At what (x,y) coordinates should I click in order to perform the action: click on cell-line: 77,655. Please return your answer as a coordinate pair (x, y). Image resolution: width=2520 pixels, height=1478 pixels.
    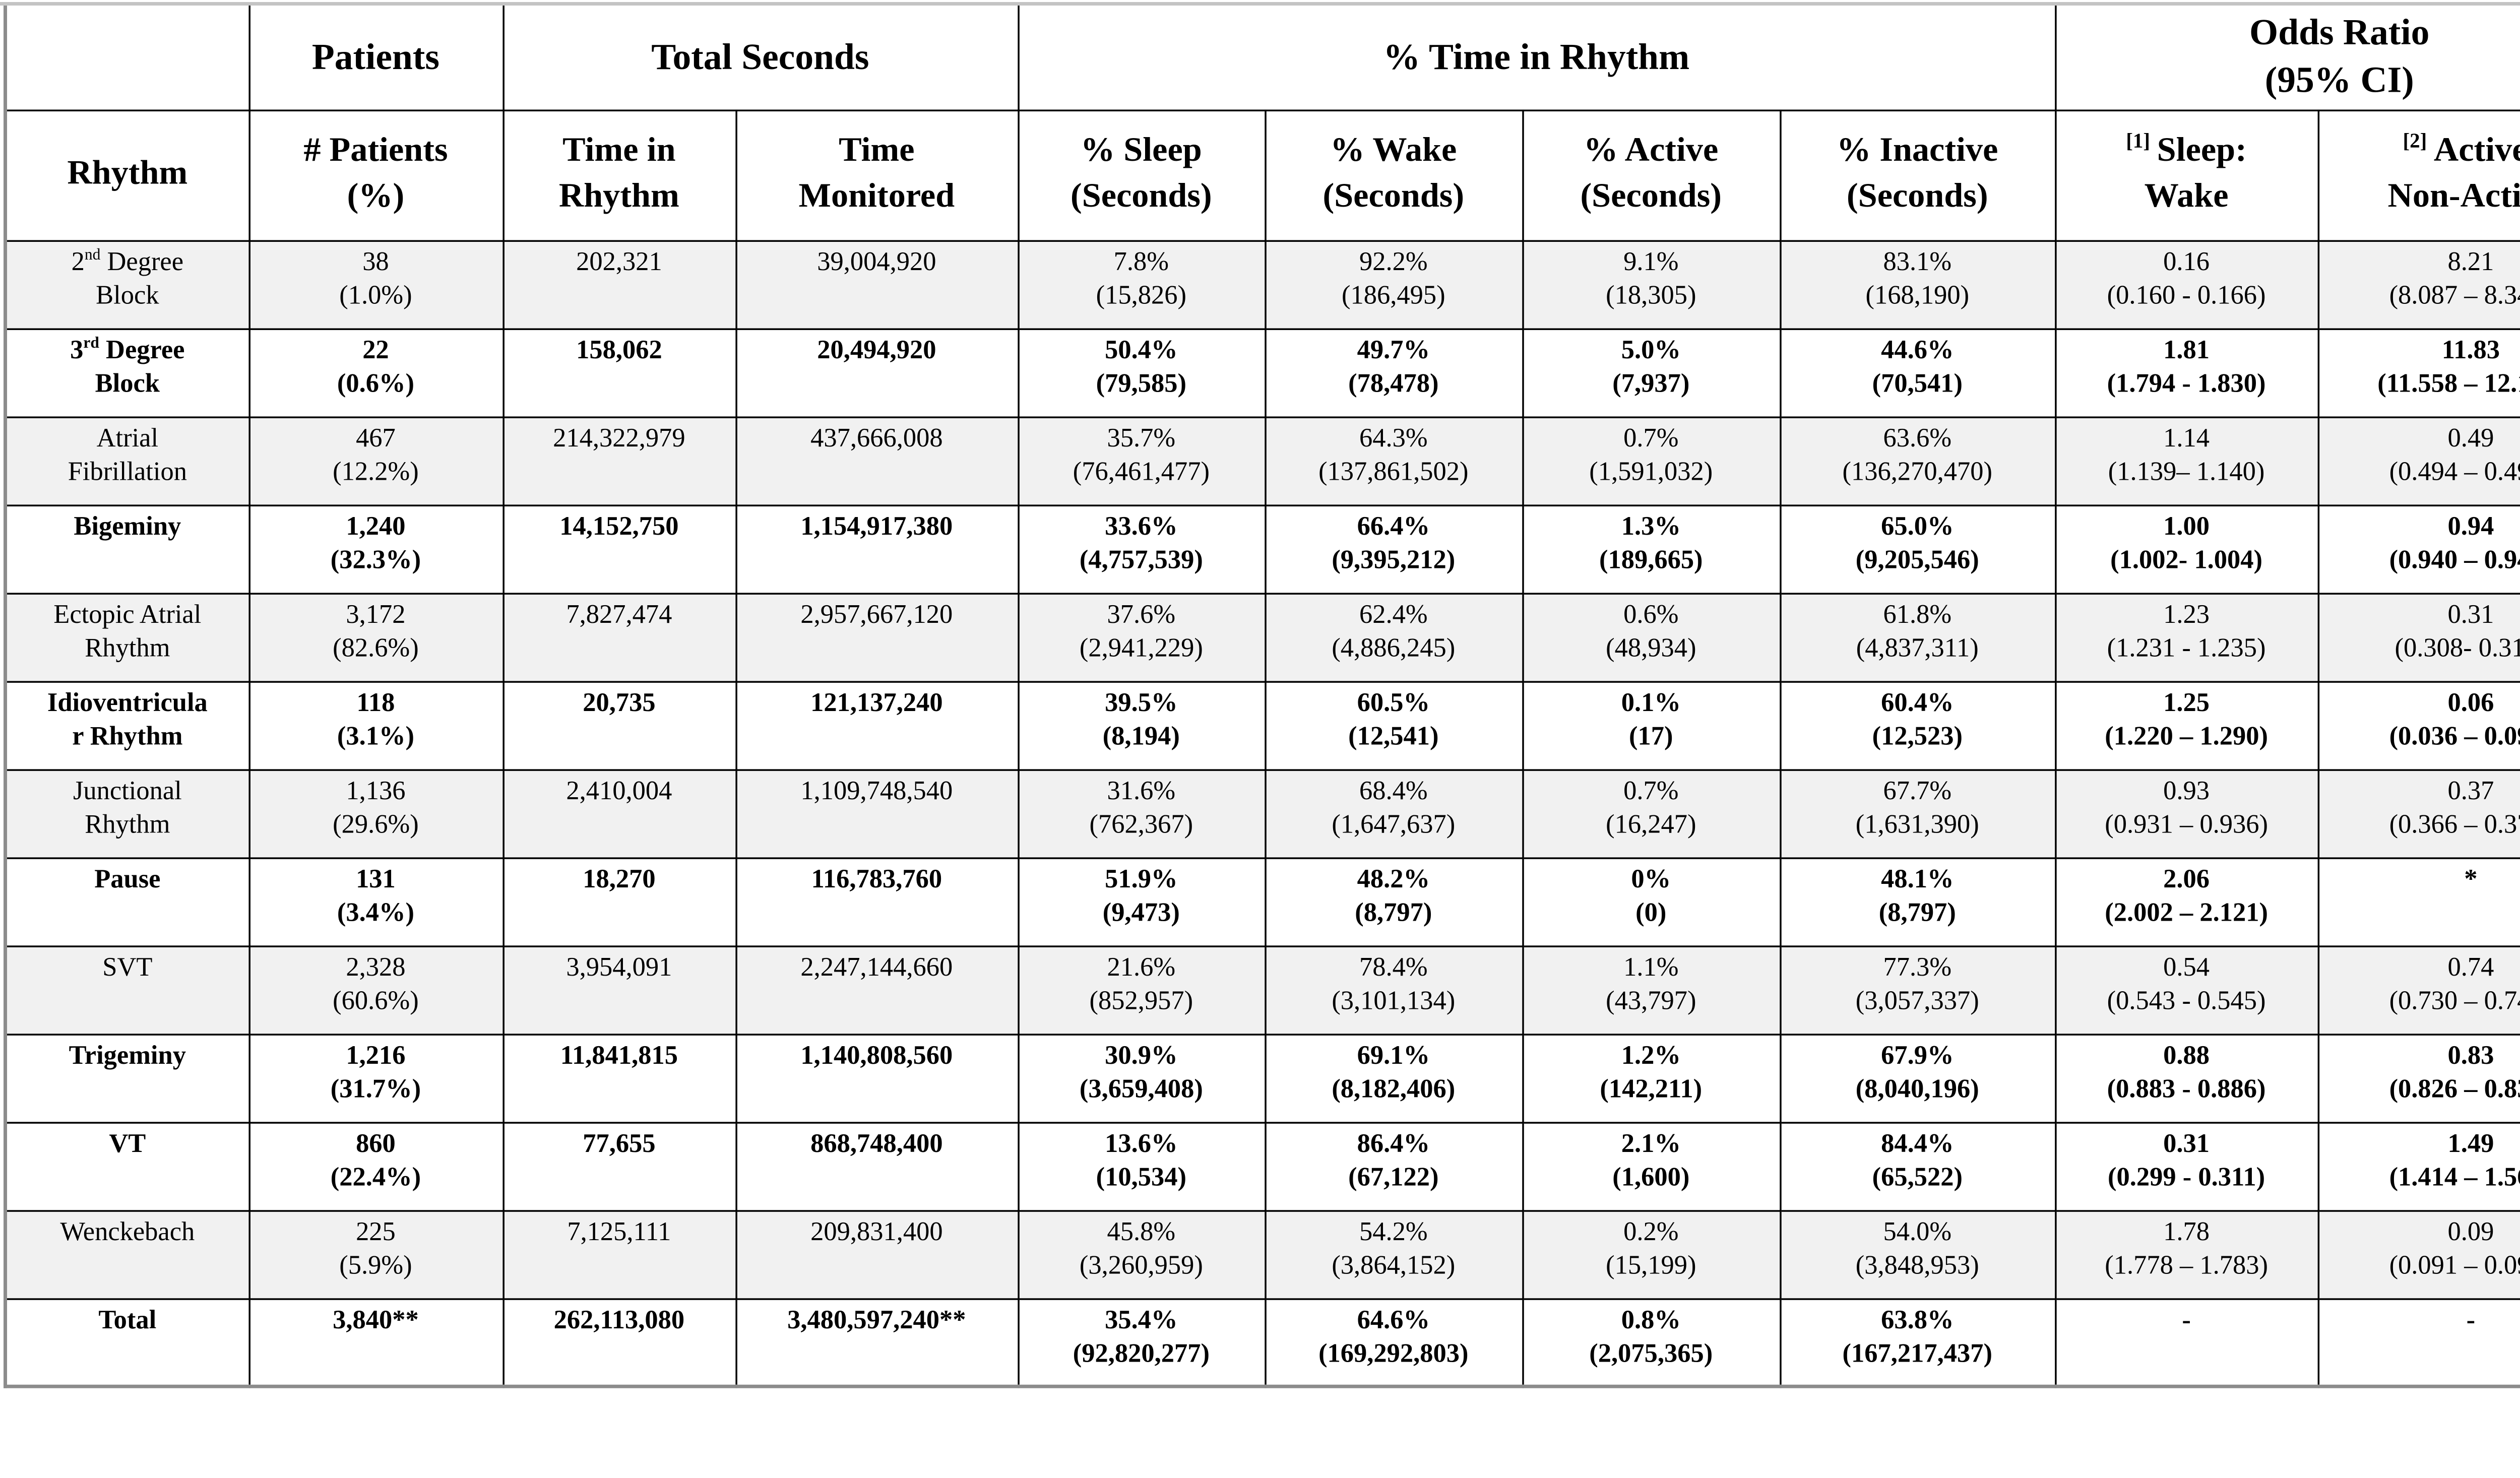
    Looking at the image, I should click on (619, 1144).